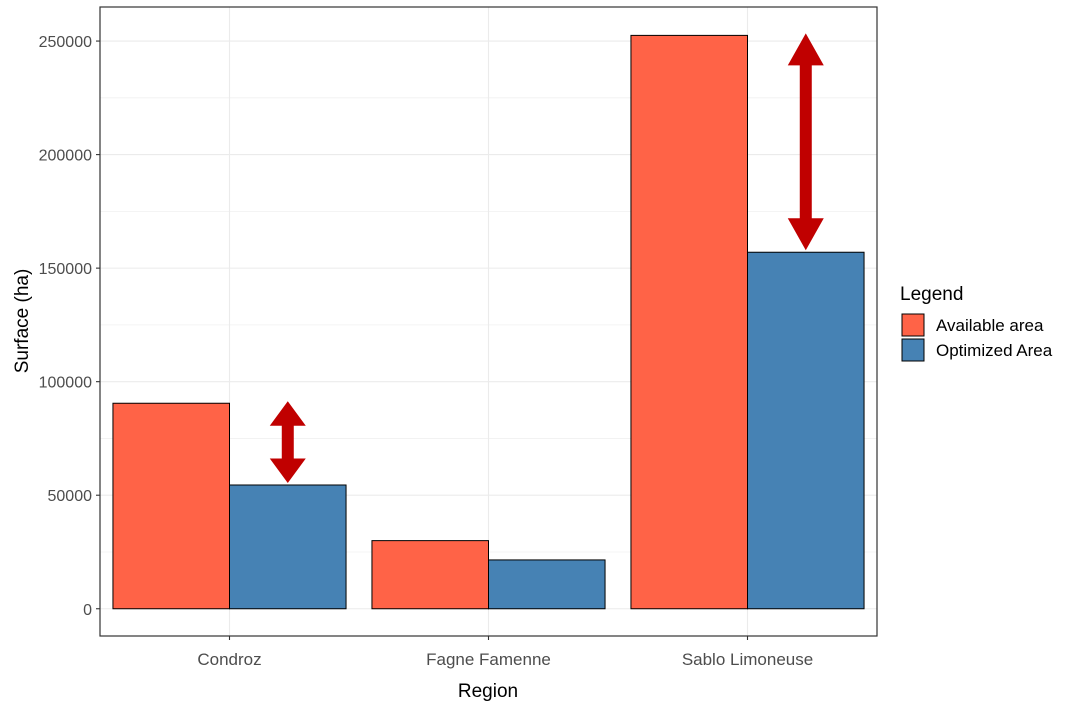  I want to click on y-axis: 0 50000 100000 150000 200000 250000, so click(69, 326).